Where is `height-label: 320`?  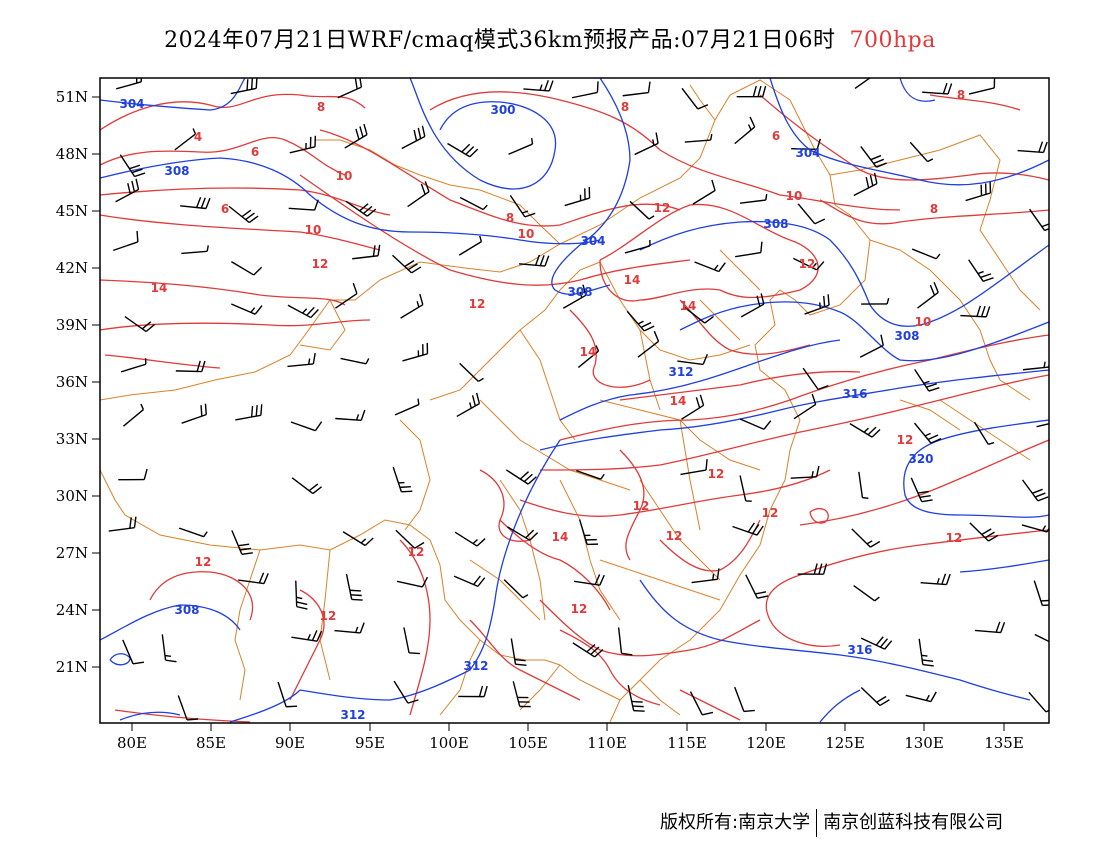
height-label: 320 is located at coordinates (920, 459).